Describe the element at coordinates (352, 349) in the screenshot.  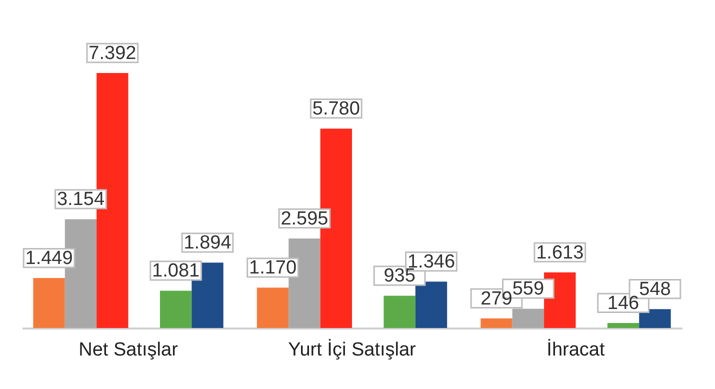
I see `x-tick-label: Yurt İçi Satışlar` at that location.